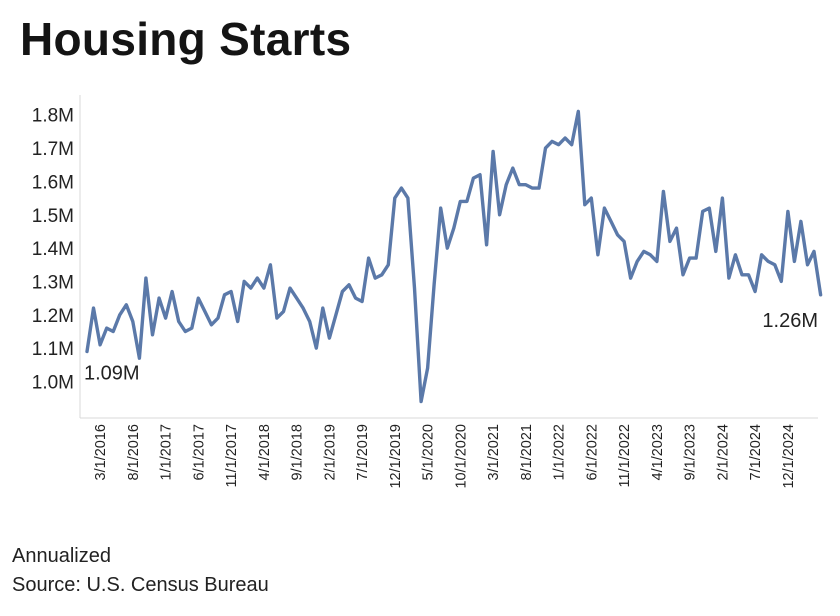 Image resolution: width=840 pixels, height=616 pixels. Describe the element at coordinates (691, 452) in the screenshot. I see `x-tick-label: 9/1/2023` at that location.